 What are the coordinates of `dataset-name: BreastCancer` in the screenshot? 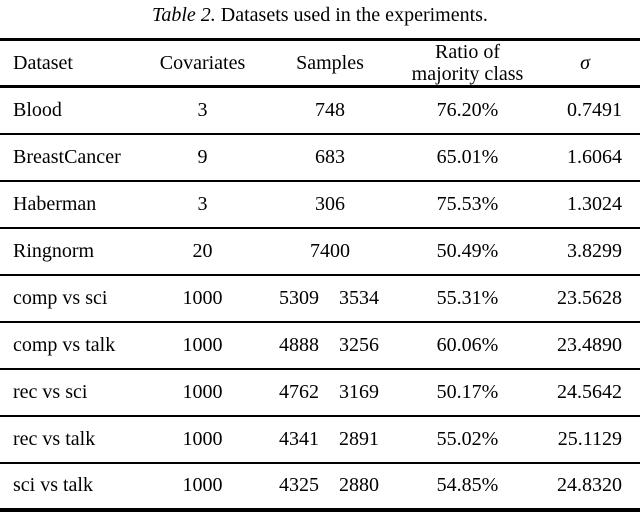 It's located at (67, 156).